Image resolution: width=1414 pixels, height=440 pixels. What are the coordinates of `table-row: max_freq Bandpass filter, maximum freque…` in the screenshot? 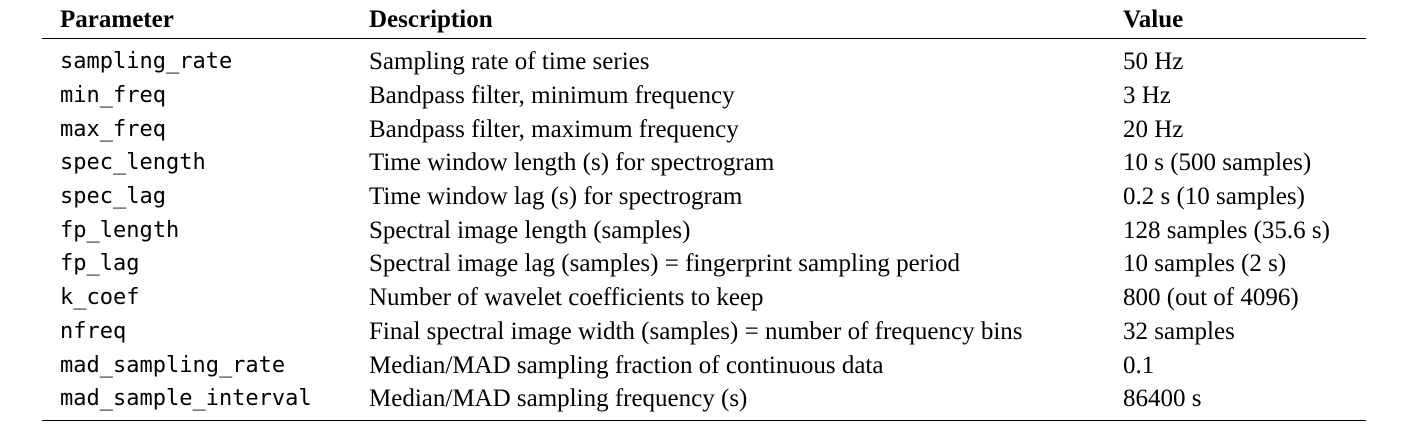 It's located at (704, 129).